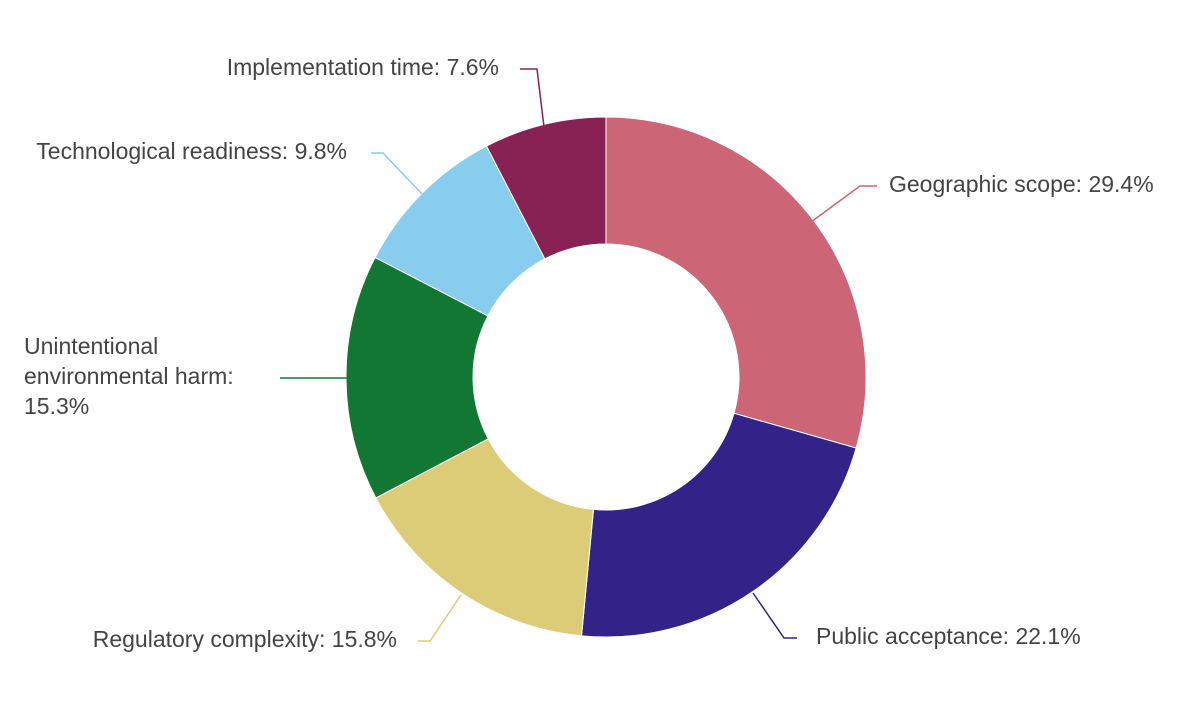  I want to click on slice-public-acceptance, so click(718, 525).